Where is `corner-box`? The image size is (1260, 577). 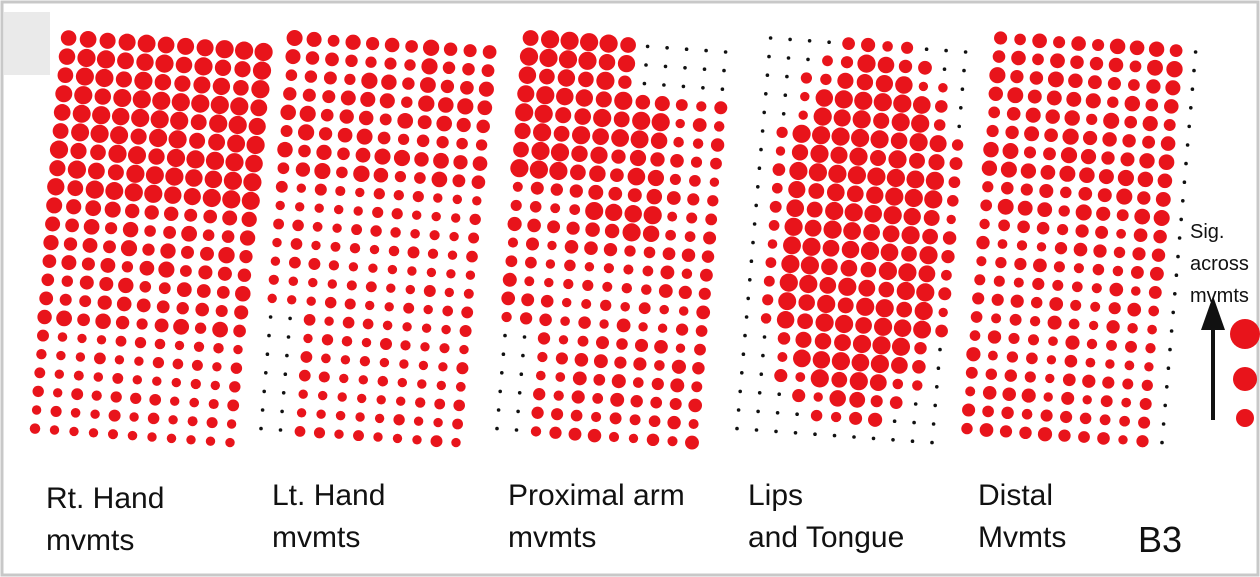
corner-box is located at coordinates (27, 43).